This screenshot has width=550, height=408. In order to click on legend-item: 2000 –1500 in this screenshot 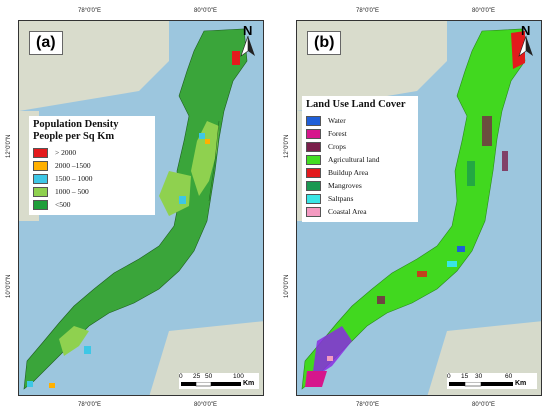, I will do `click(92, 165)`.